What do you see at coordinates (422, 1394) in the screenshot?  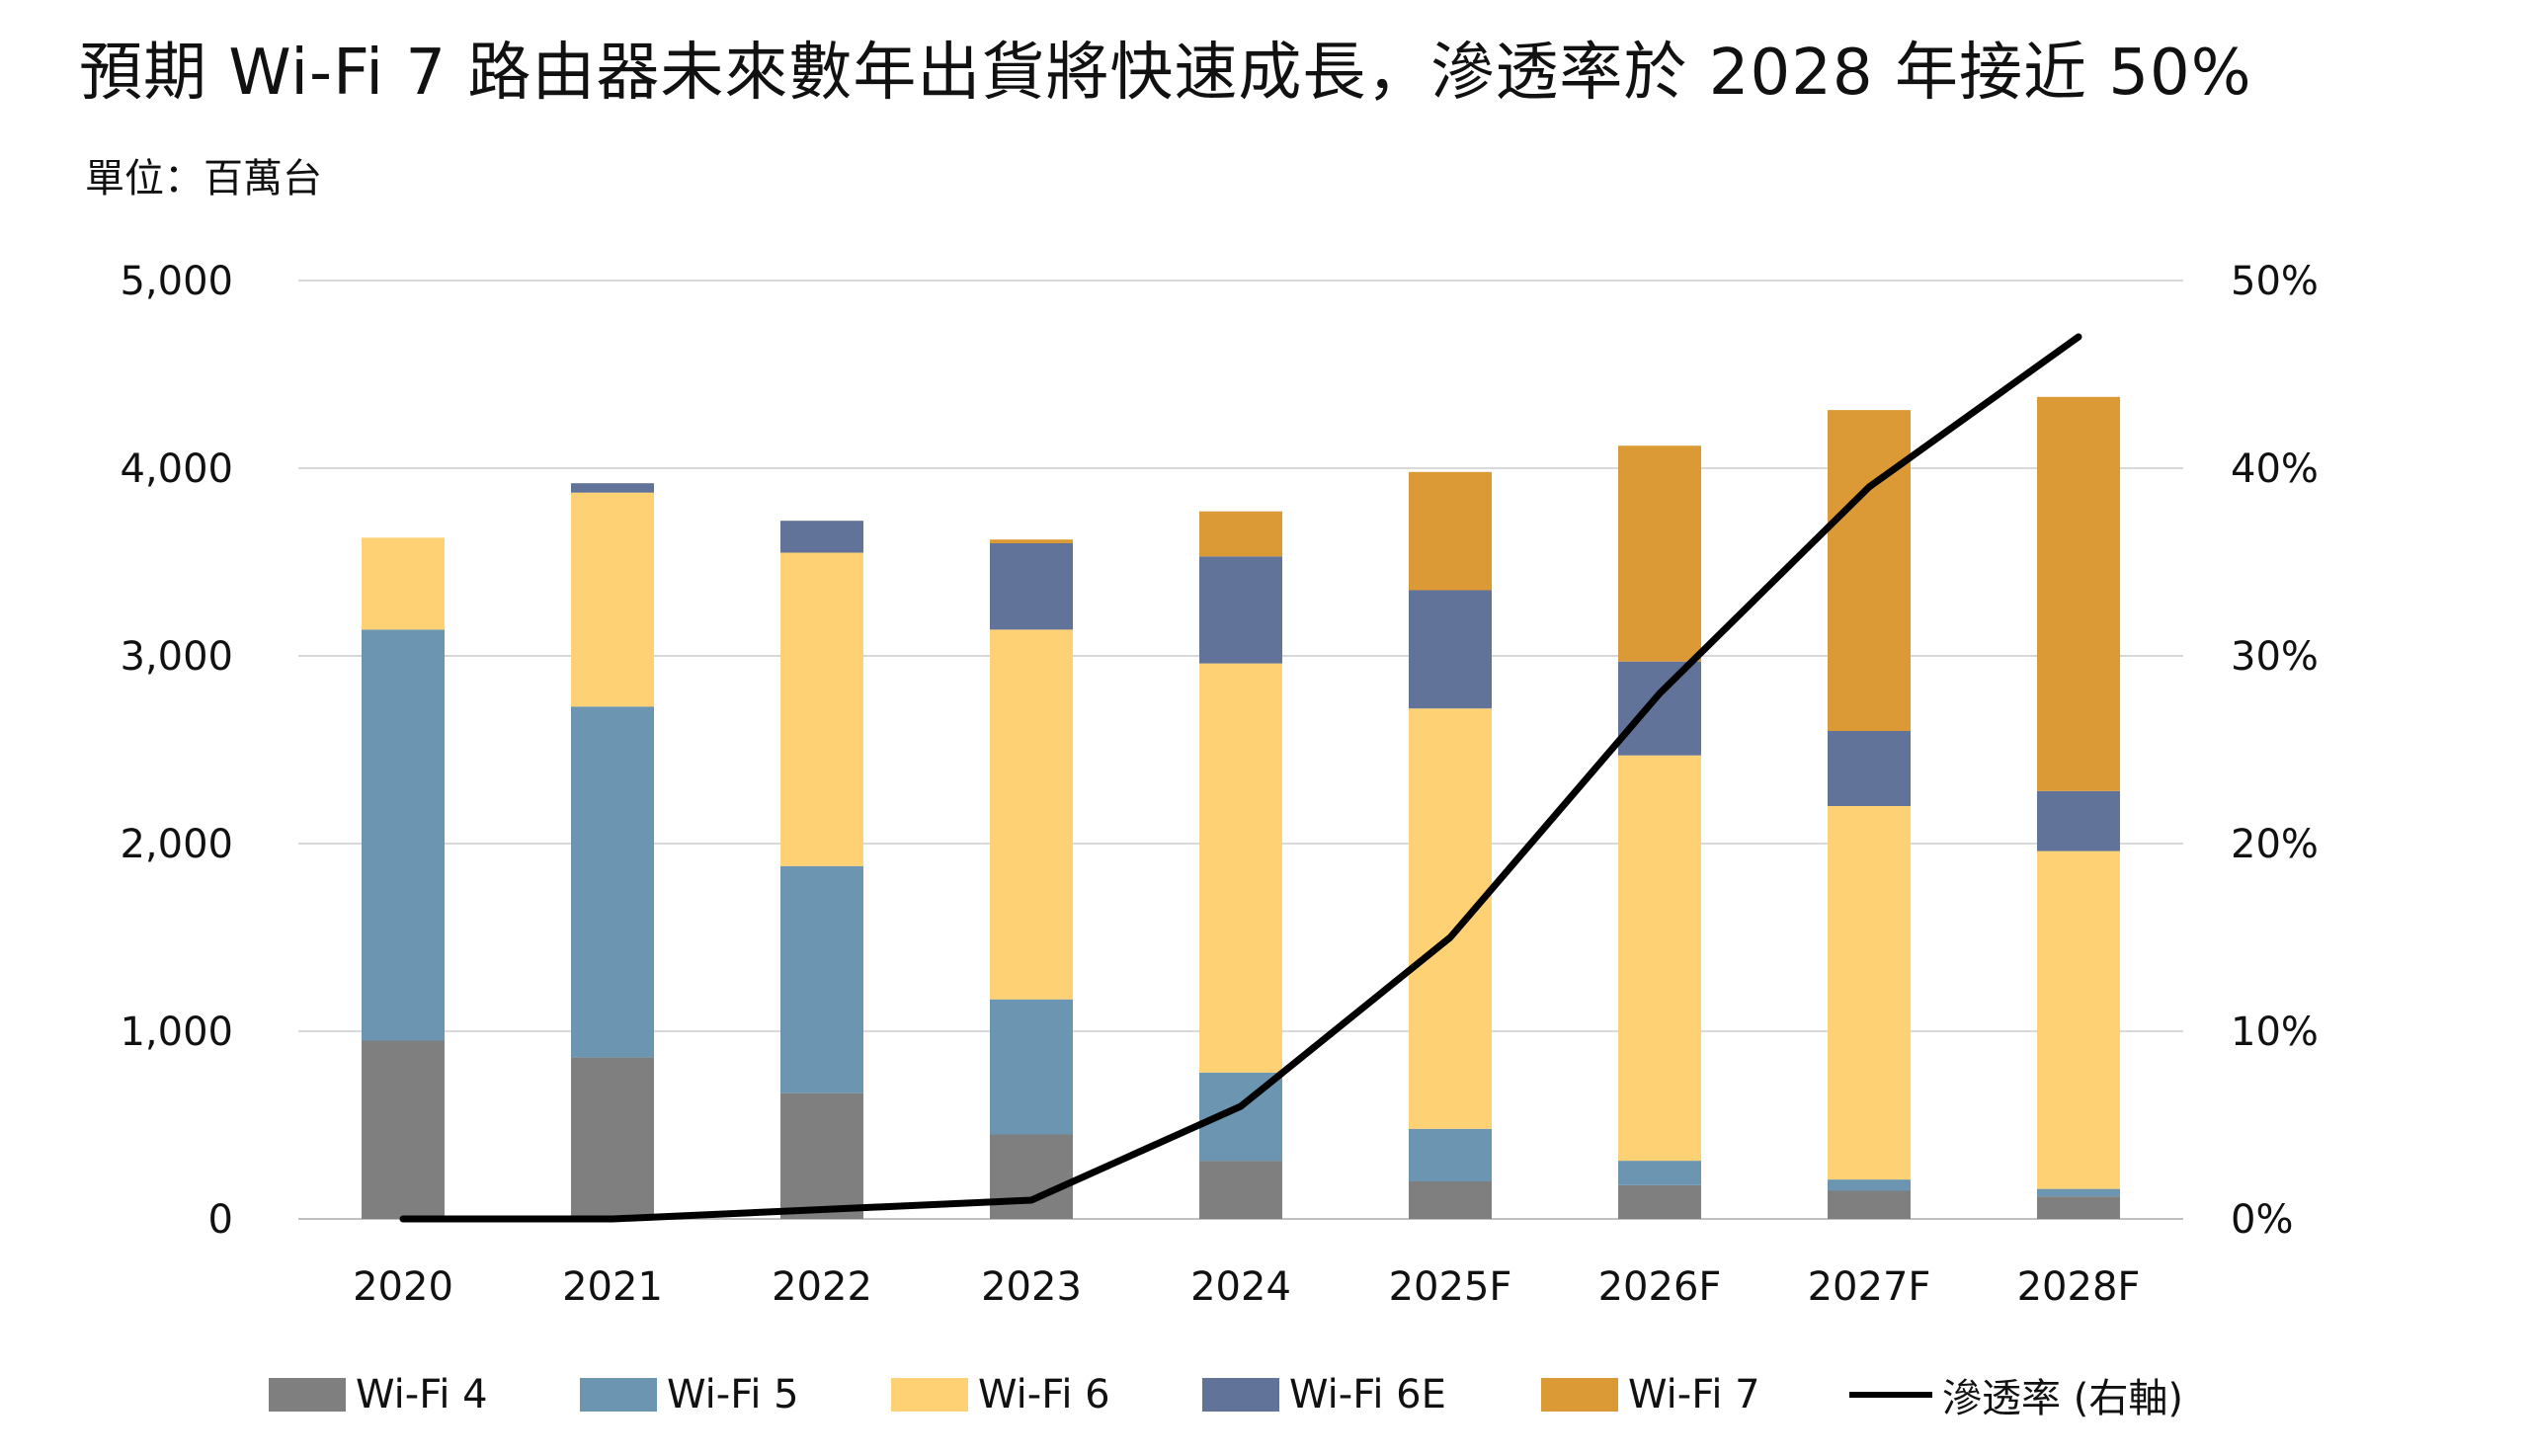 I see `legend-label-wifi4: Wi-Fi 4` at bounding box center [422, 1394].